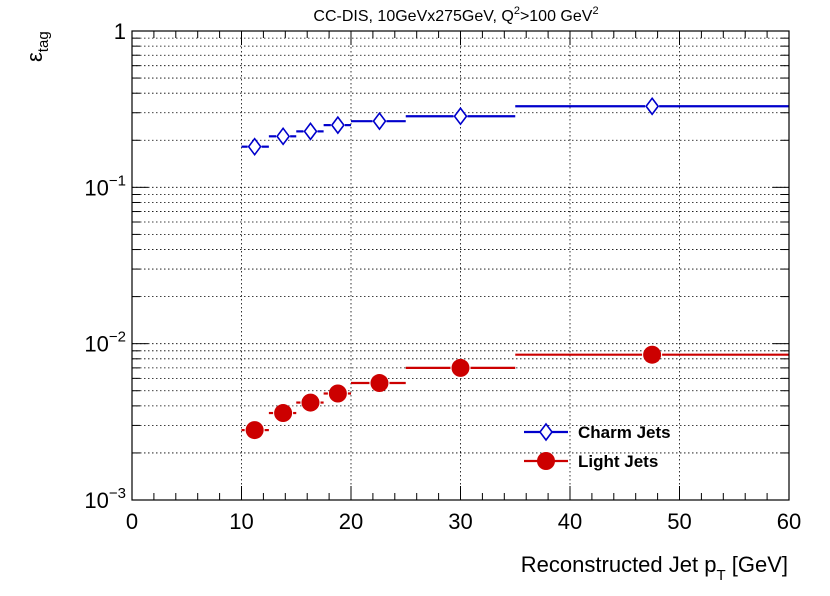 Image resolution: width=830 pixels, height=596 pixels. What do you see at coordinates (117, 180) in the screenshot?
I see `y-tick-exponent: −1` at bounding box center [117, 180].